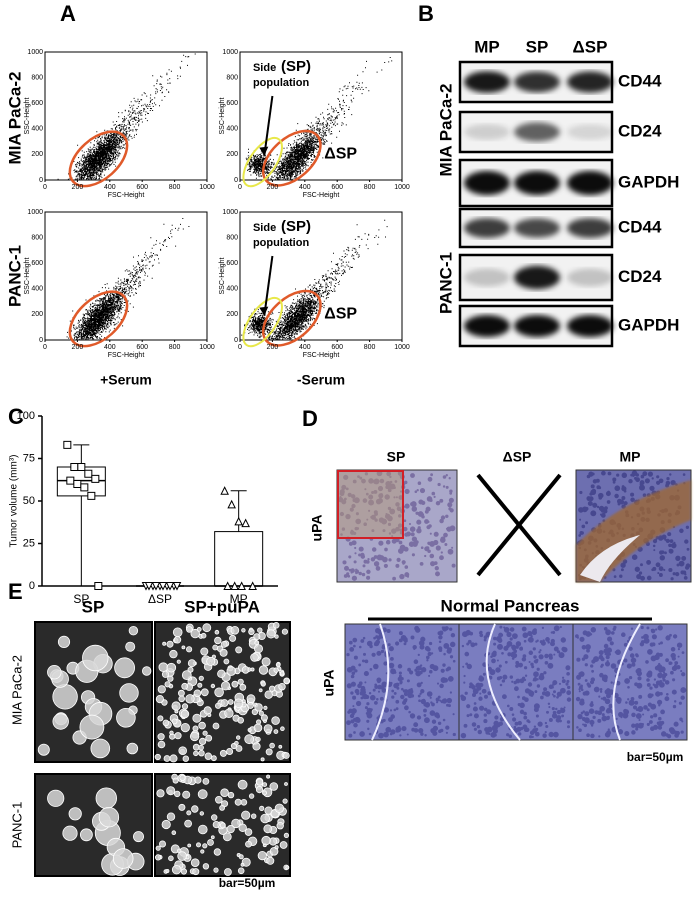  I want to click on panel-d, so click(514, 526).